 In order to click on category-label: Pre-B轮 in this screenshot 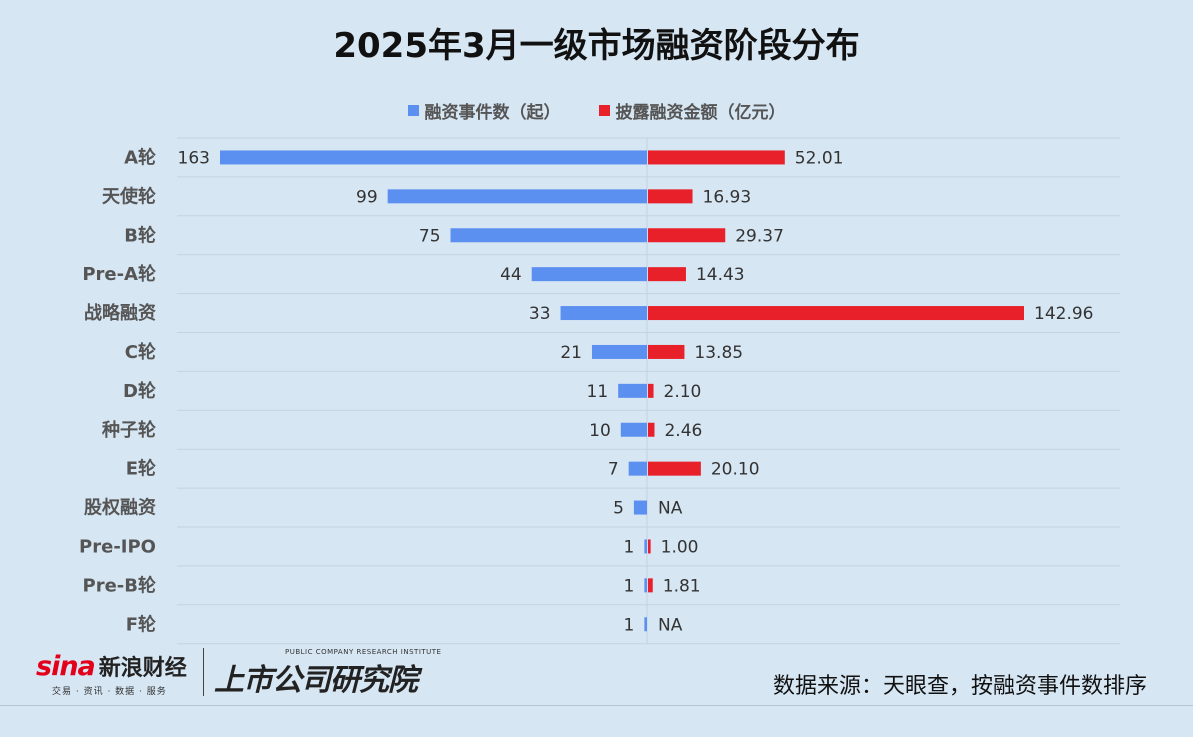, I will do `click(119, 585)`.